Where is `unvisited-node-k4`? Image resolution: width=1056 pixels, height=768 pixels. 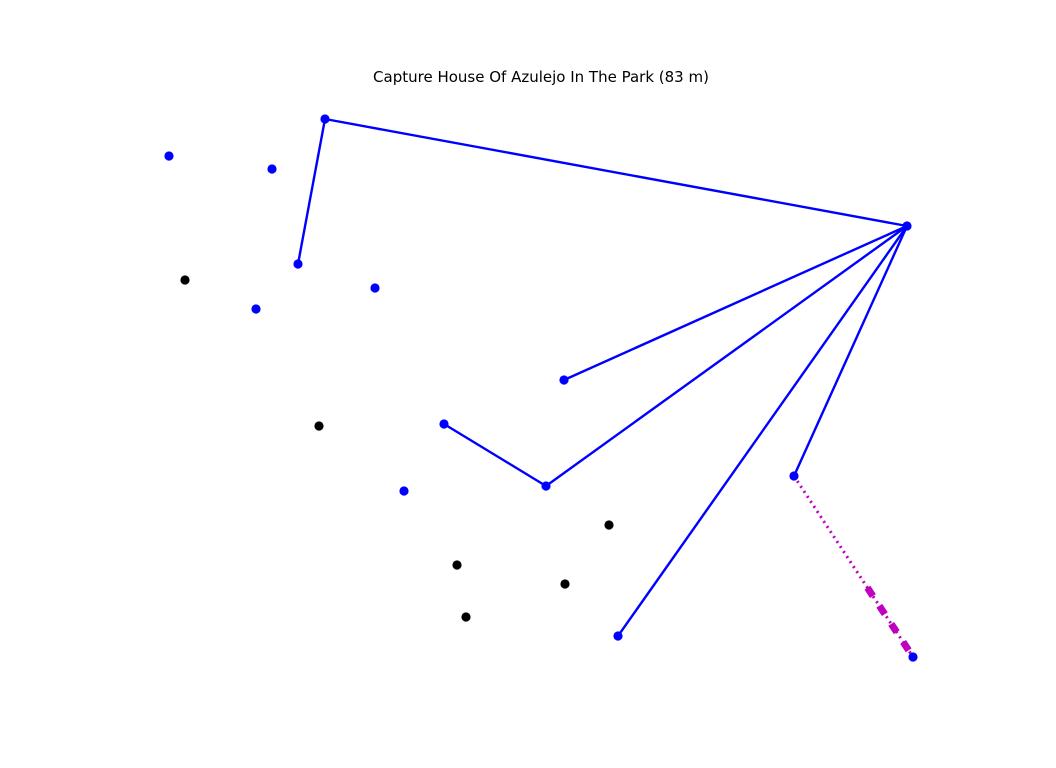 unvisited-node-k4 is located at coordinates (457, 565).